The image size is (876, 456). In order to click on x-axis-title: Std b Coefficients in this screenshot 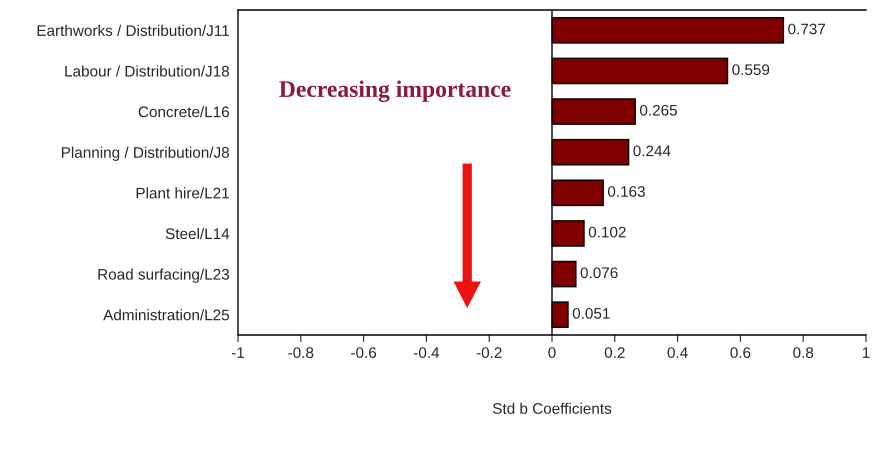, I will do `click(552, 408)`.